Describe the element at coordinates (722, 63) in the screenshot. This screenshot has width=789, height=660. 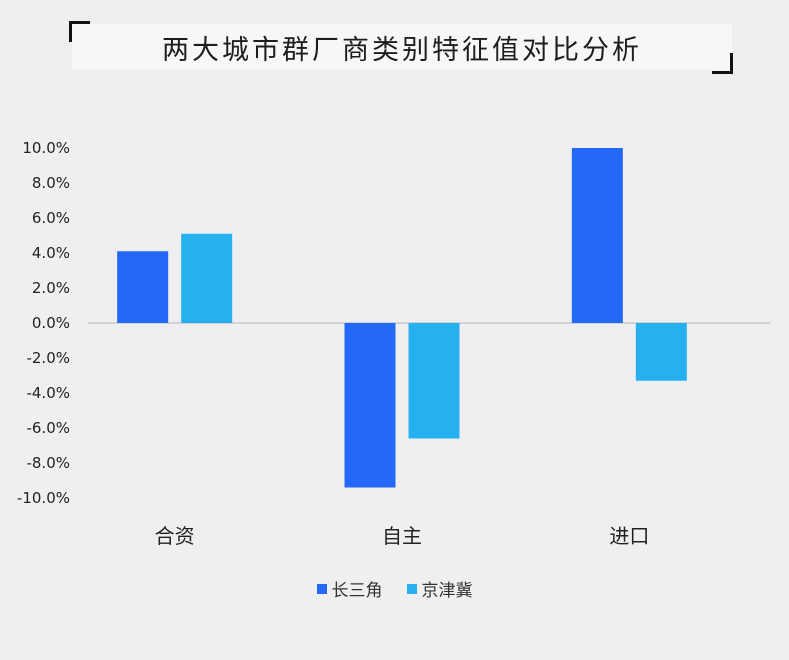
I see `title-bracket-bottom-right` at that location.